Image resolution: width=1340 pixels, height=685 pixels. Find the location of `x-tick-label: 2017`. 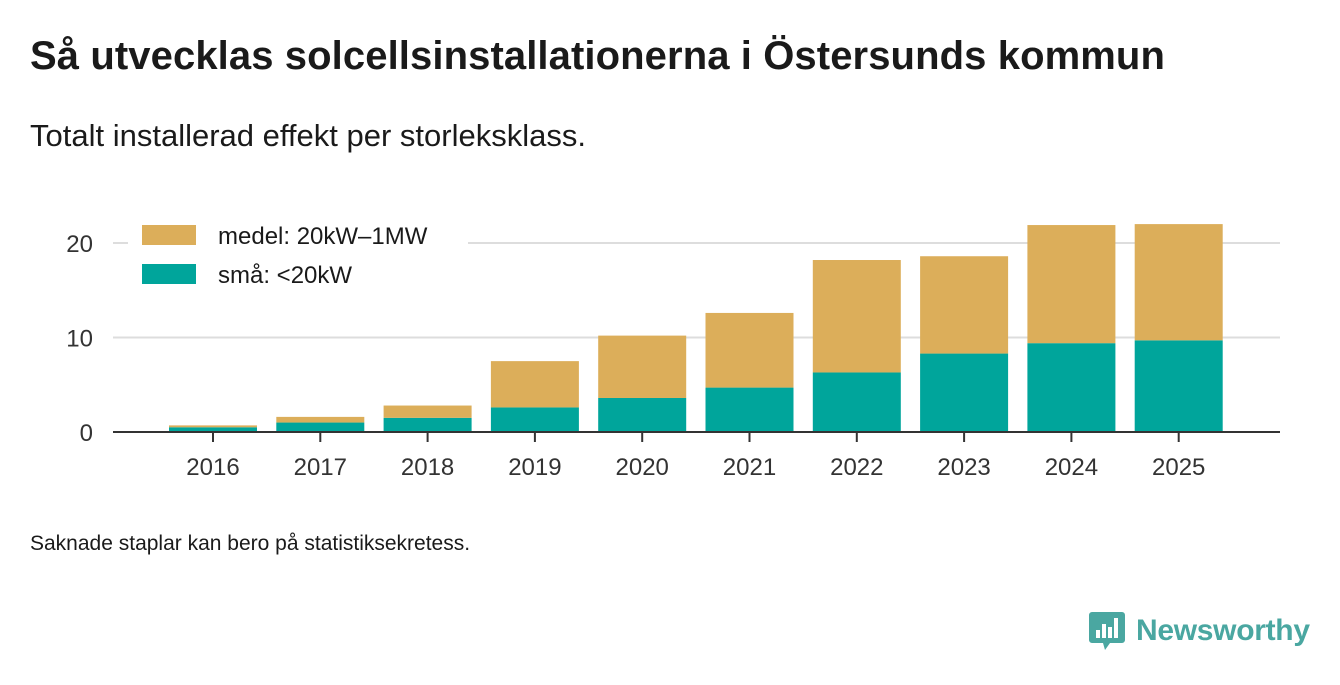

x-tick-label: 2017 is located at coordinates (320, 467).